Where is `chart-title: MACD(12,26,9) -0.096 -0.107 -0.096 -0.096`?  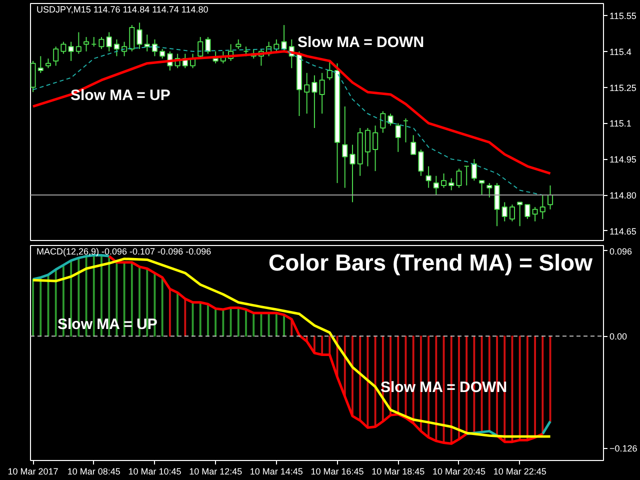 chart-title: MACD(12,26,9) -0.096 -0.107 -0.096 -0.096 is located at coordinates (124, 251).